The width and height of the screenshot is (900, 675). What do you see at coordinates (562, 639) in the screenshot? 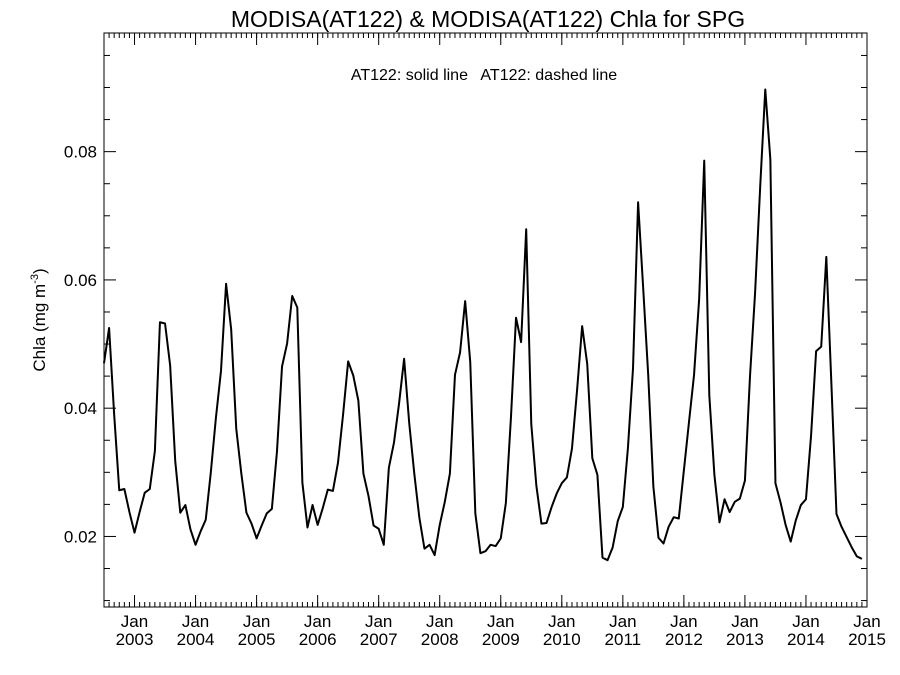
I see `x-tick-label-year: 2010` at bounding box center [562, 639].